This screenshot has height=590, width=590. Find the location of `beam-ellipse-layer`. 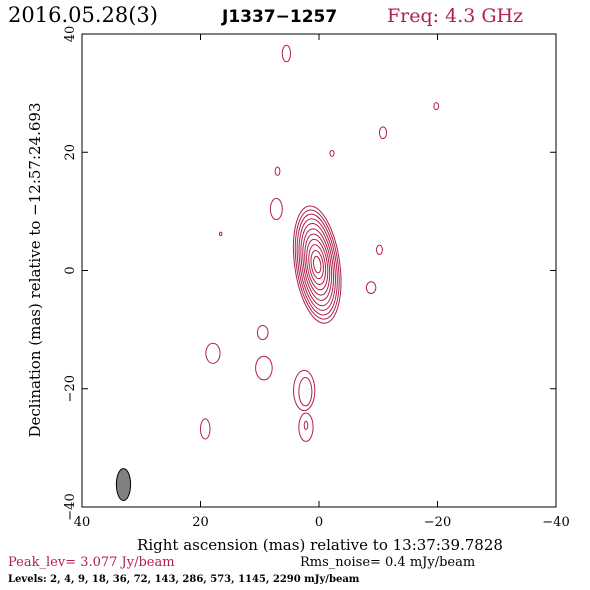

beam-ellipse-layer is located at coordinates (123, 484).